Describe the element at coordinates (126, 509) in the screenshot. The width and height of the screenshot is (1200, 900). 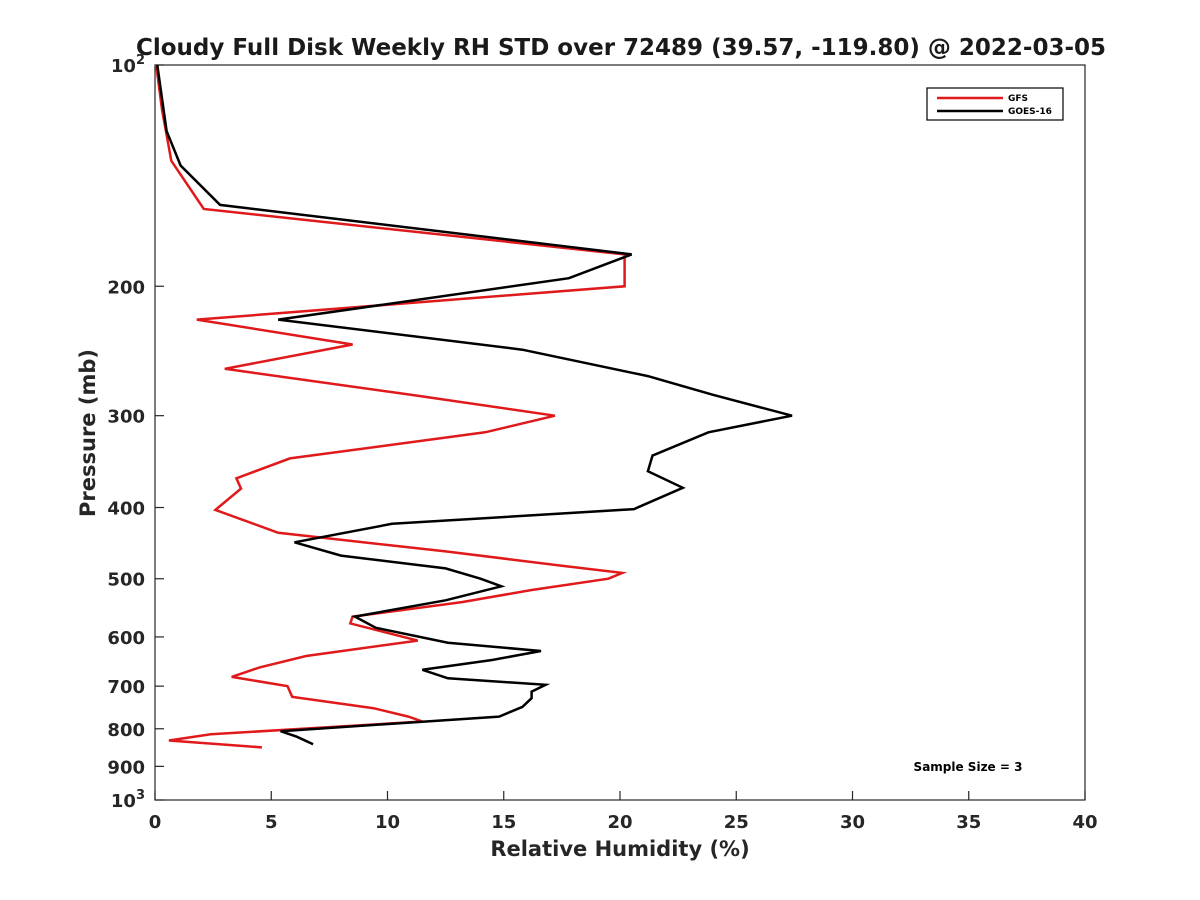
I see `y-tick-label: 400` at that location.